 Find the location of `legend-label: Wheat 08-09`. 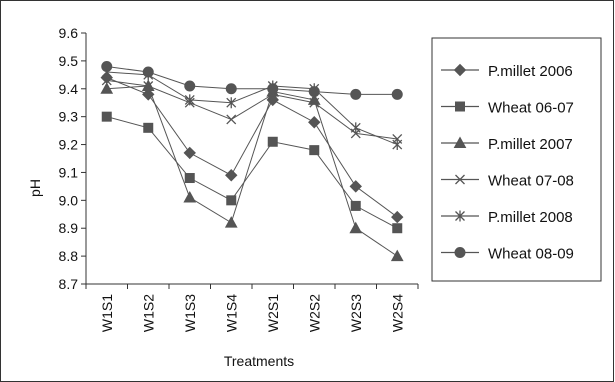

legend-label: Wheat 08-09 is located at coordinates (531, 254).